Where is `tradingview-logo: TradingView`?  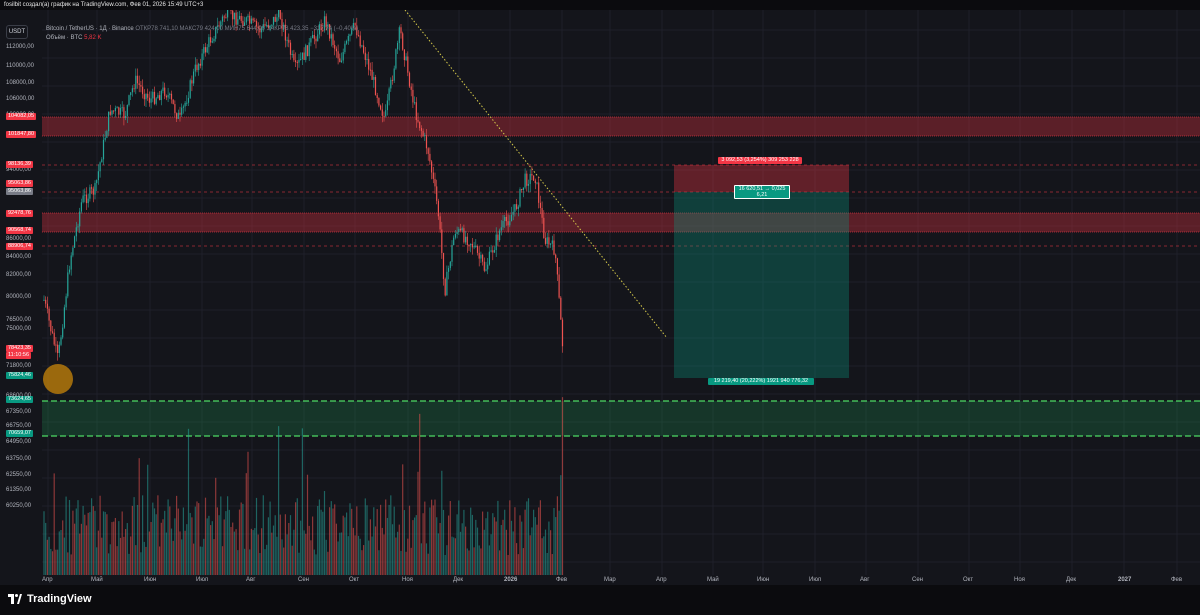 tradingview-logo: TradingView is located at coordinates (50, 599).